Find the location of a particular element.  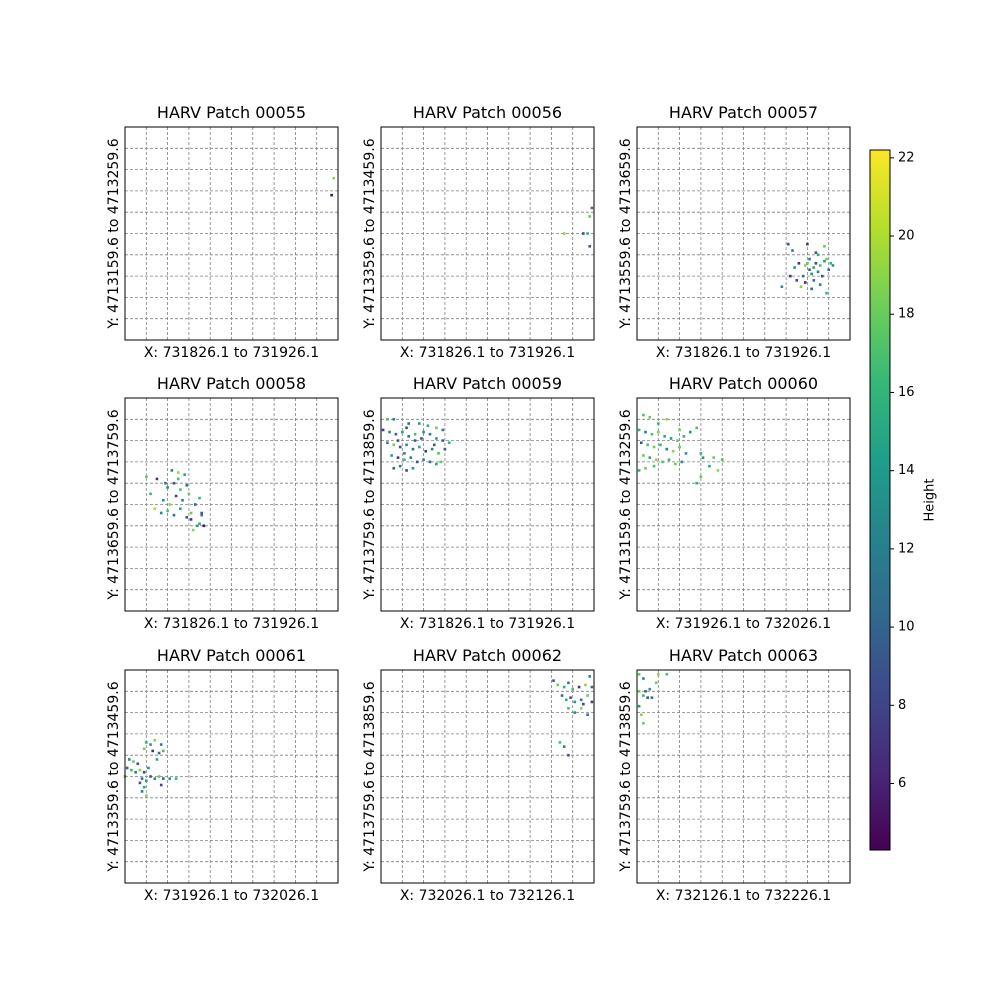

panel-title: HARV Patch 00058 is located at coordinates (231, 383).